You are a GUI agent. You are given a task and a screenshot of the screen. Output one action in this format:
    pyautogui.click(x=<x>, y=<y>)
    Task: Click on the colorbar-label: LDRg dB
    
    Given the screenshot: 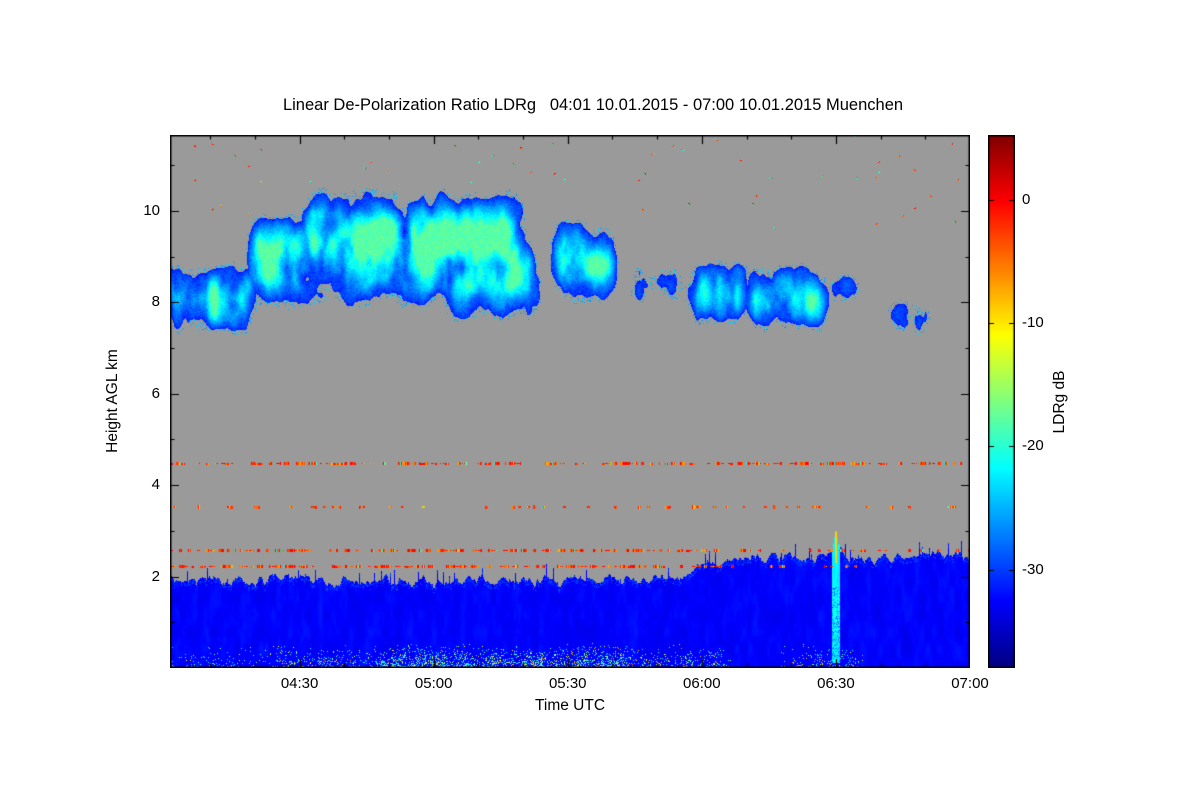 What is the action you would take?
    pyautogui.click(x=1059, y=402)
    